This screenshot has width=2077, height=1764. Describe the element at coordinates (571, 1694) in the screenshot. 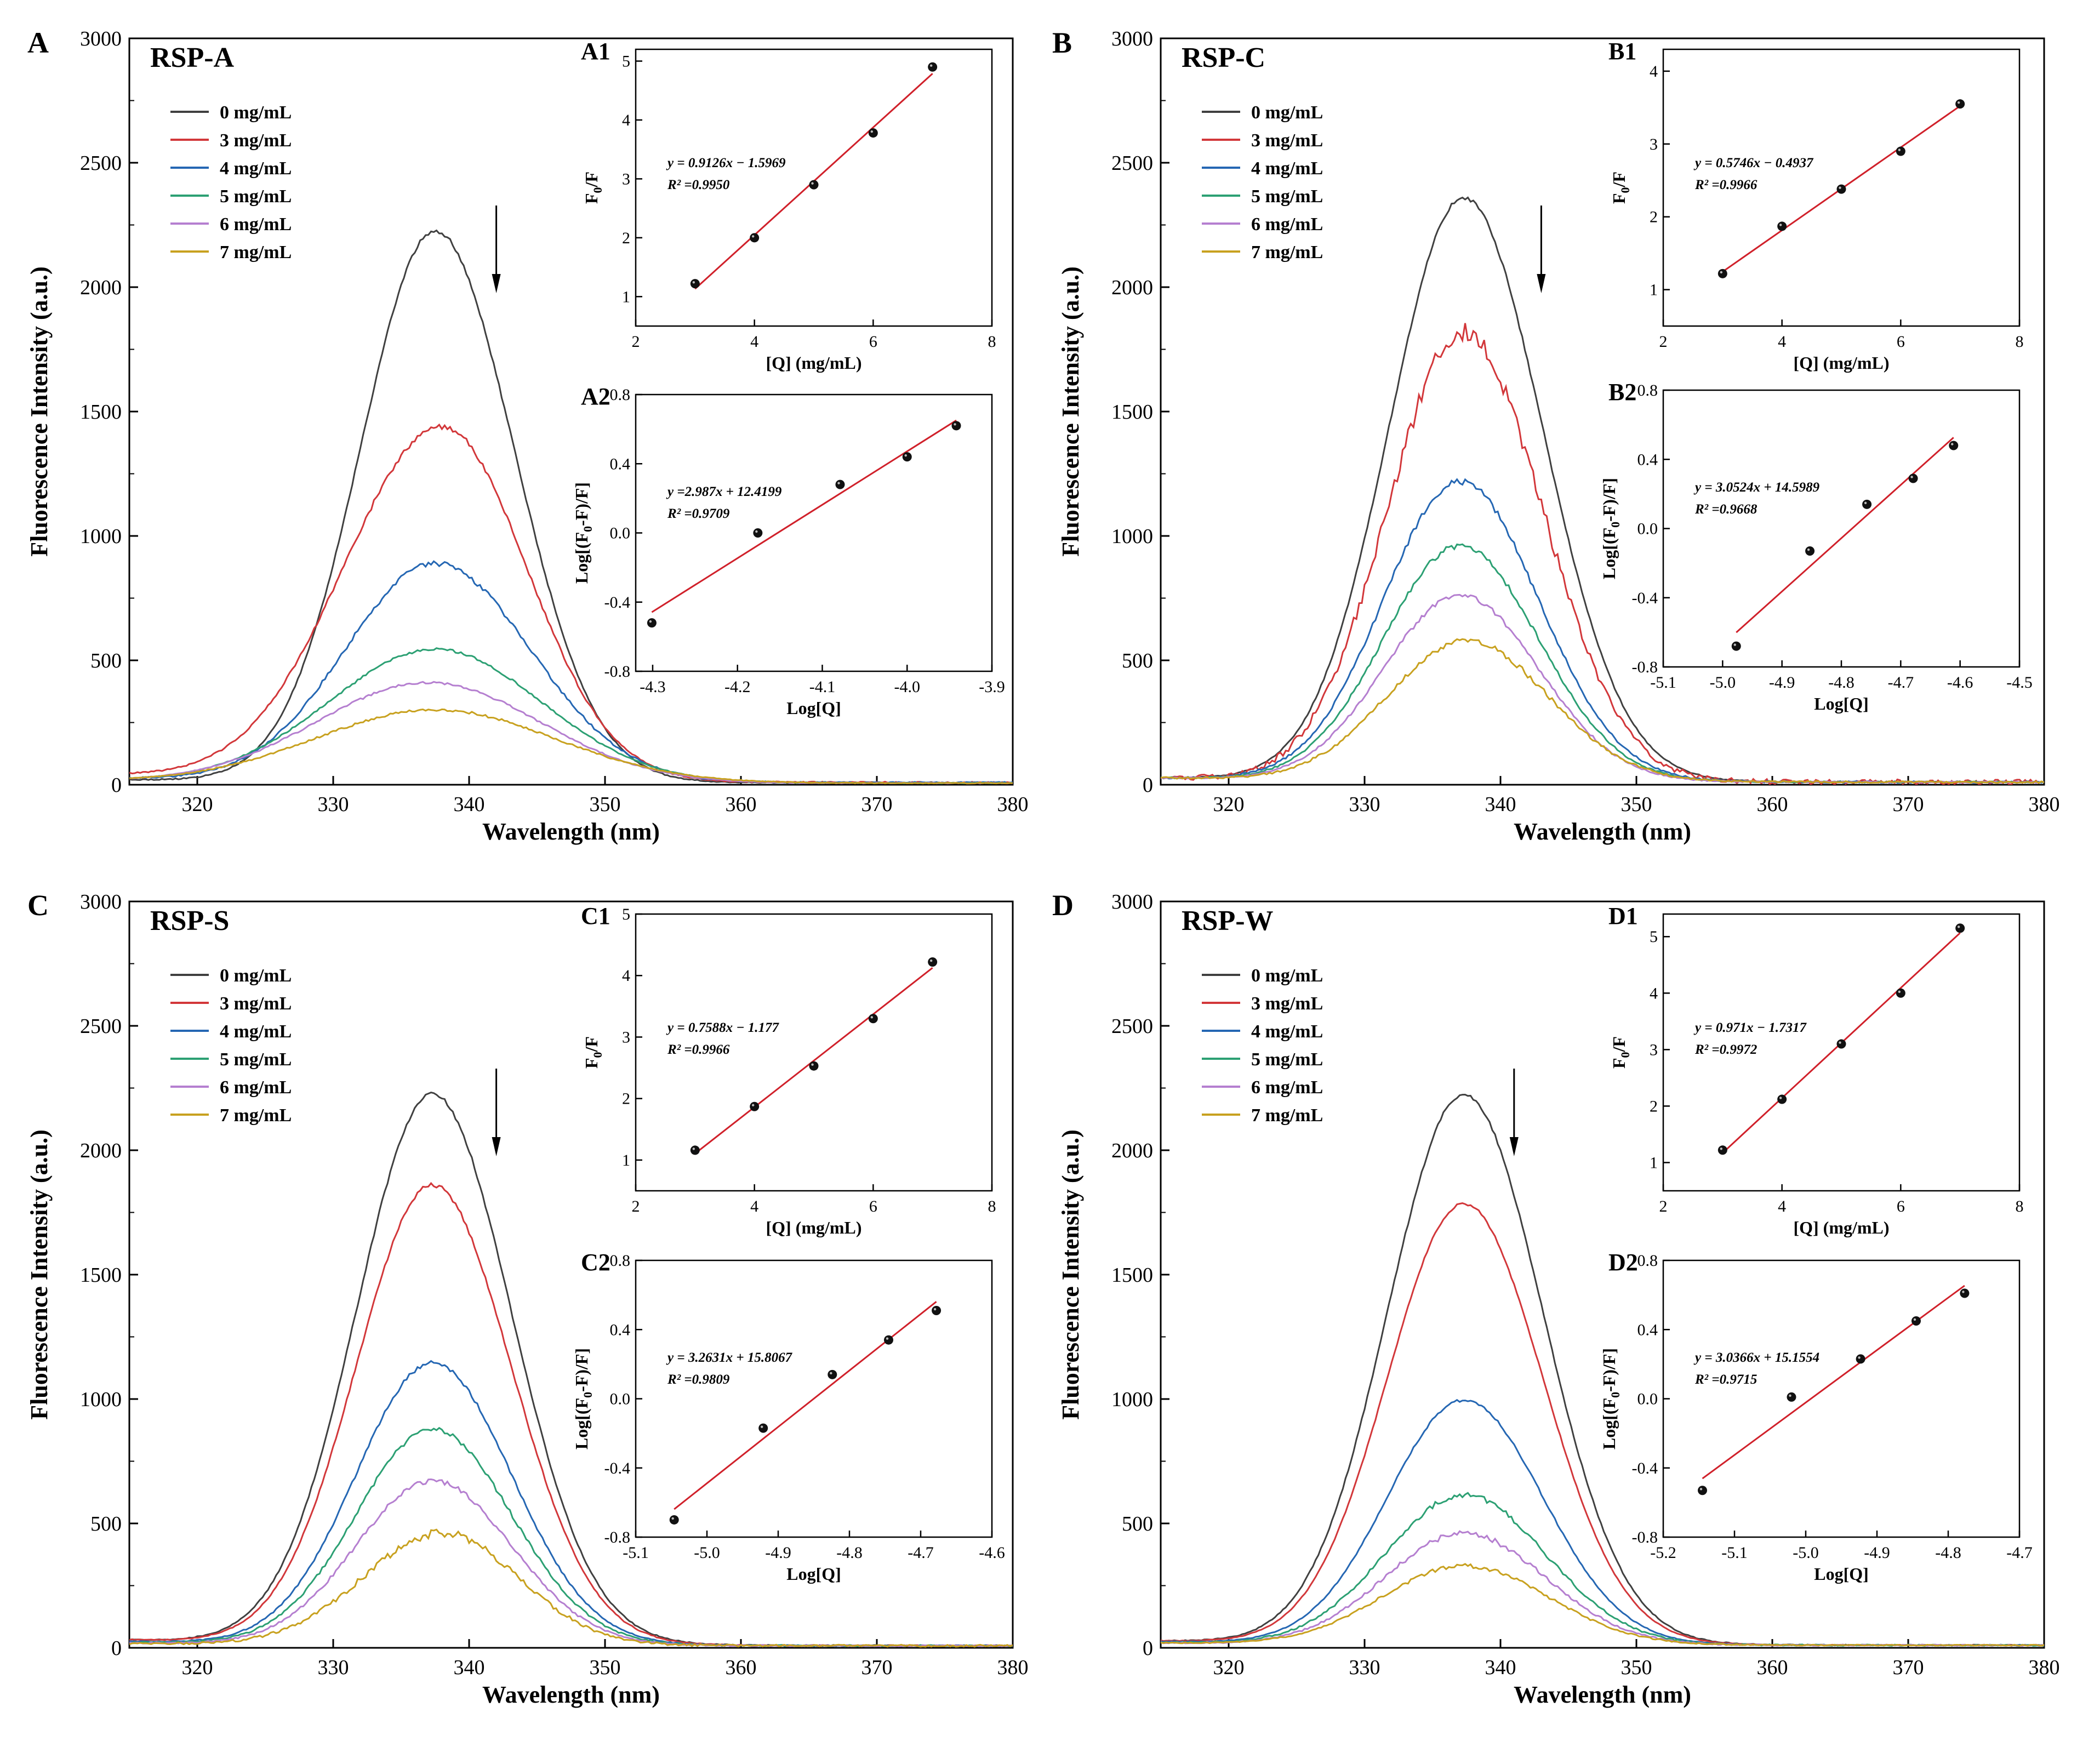

I see `x-axis-label: Wavelength (nm)` at that location.